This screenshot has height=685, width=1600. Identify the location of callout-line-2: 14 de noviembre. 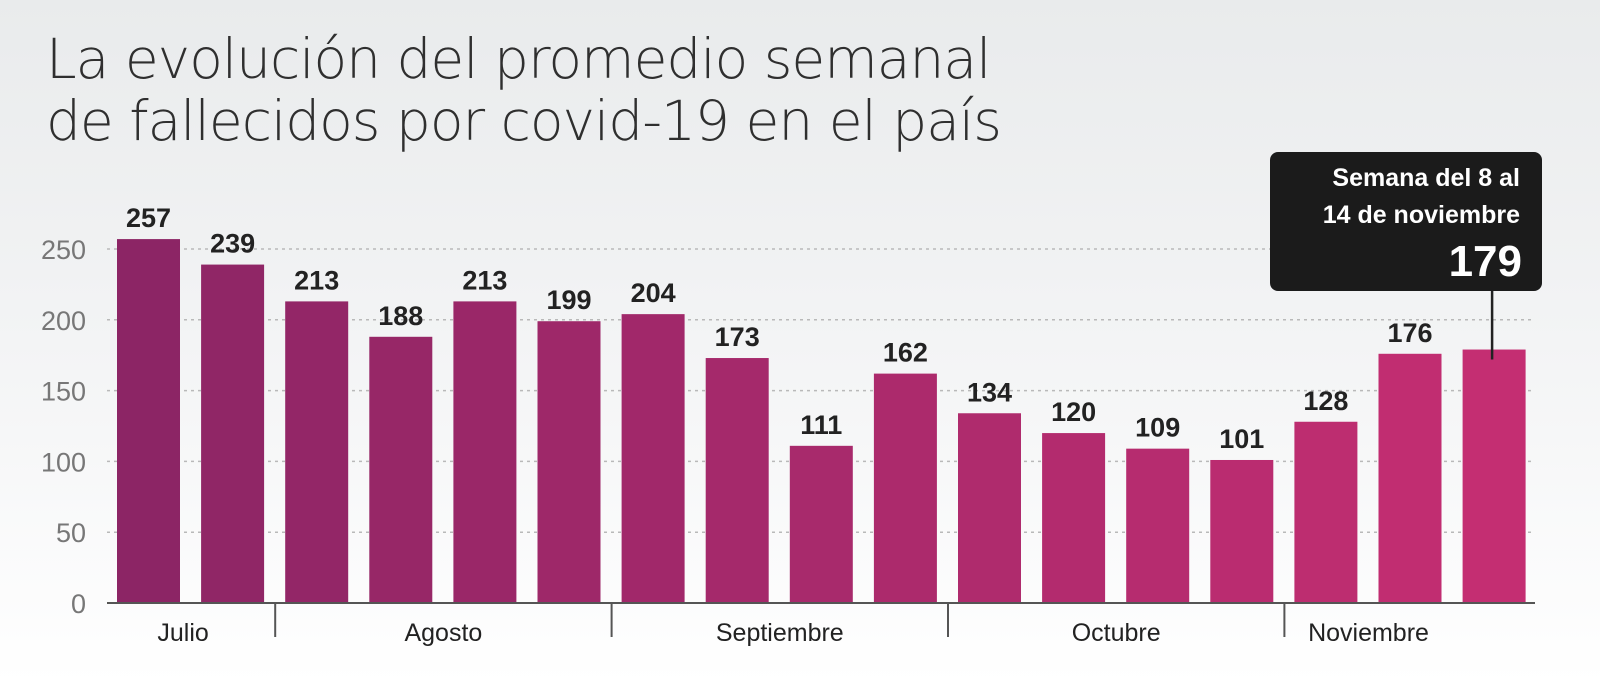
(1421, 215).